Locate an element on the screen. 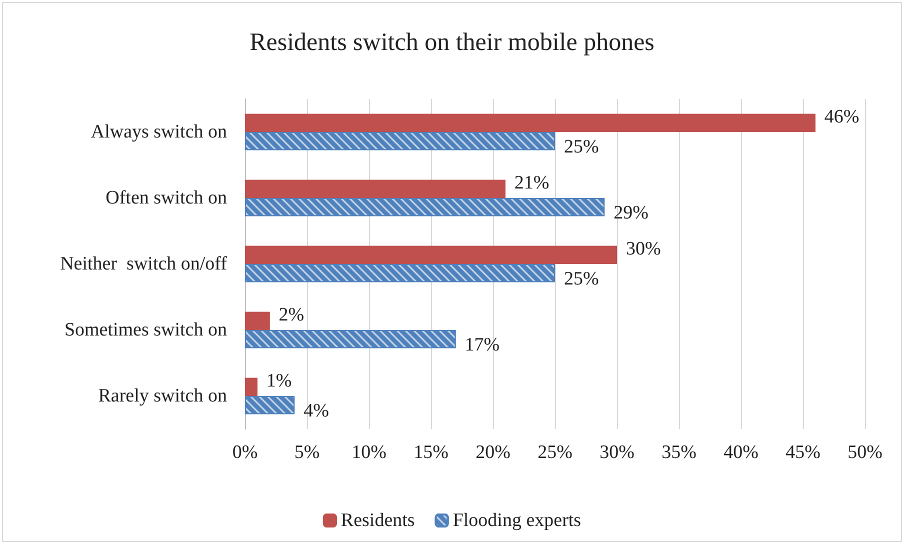 The height and width of the screenshot is (544, 904). x-tick-label: 5% is located at coordinates (307, 452).